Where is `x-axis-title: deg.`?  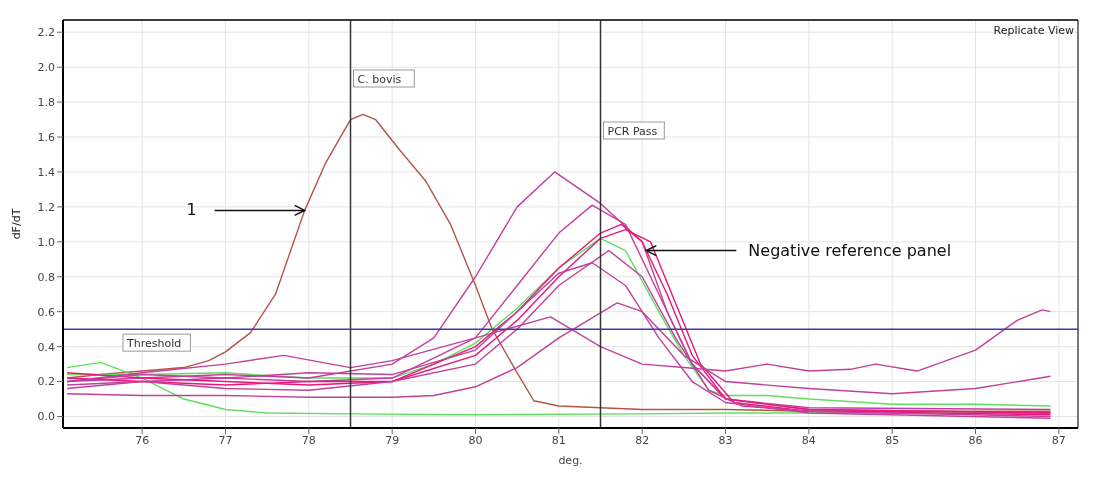 x-axis-title: deg. is located at coordinates (570, 460).